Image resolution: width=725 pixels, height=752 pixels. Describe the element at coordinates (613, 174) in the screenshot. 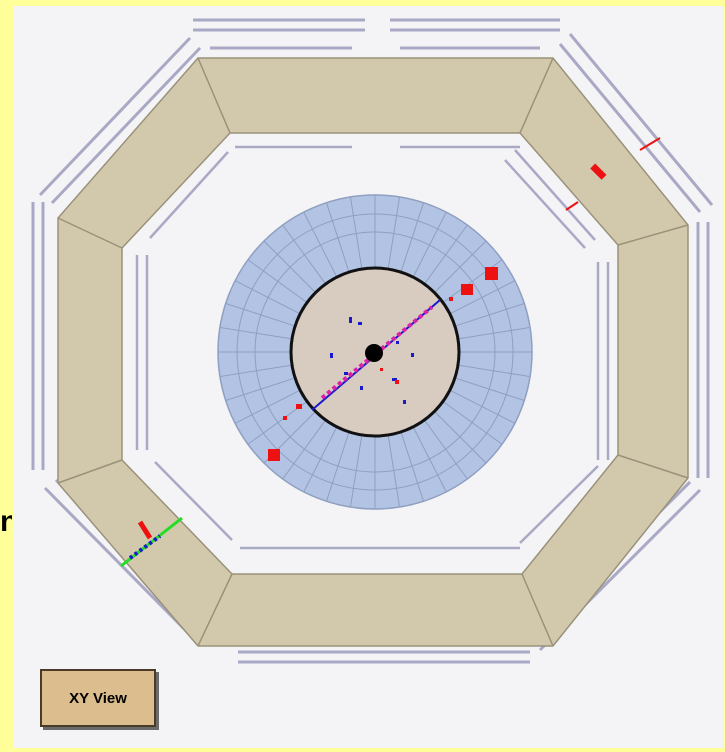

I see `upper-right-hits` at that location.